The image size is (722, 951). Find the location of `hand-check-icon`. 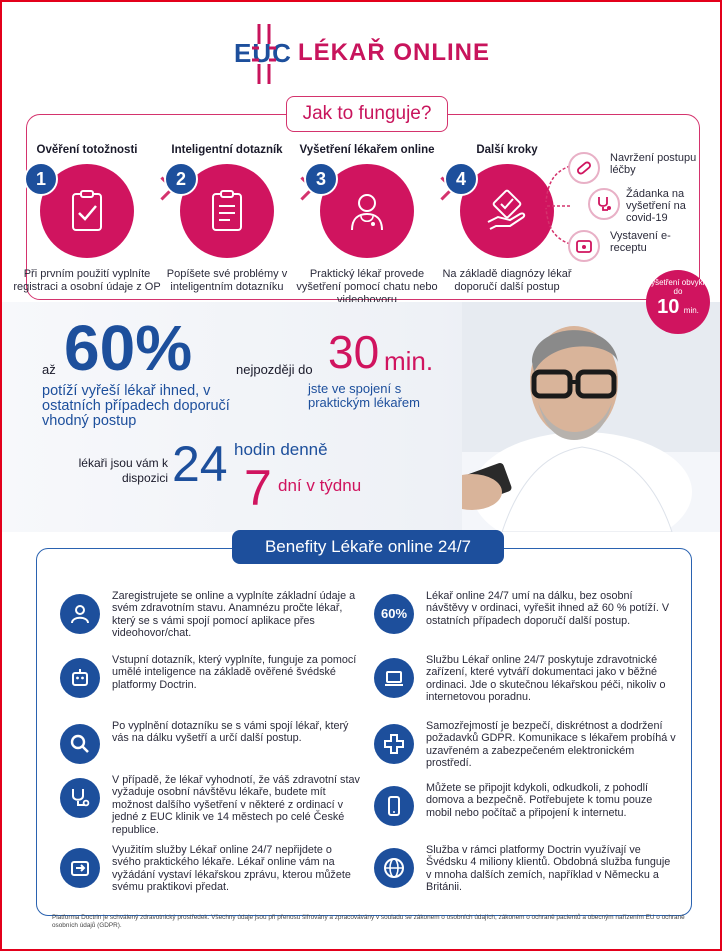

hand-check-icon is located at coordinates (506, 209).